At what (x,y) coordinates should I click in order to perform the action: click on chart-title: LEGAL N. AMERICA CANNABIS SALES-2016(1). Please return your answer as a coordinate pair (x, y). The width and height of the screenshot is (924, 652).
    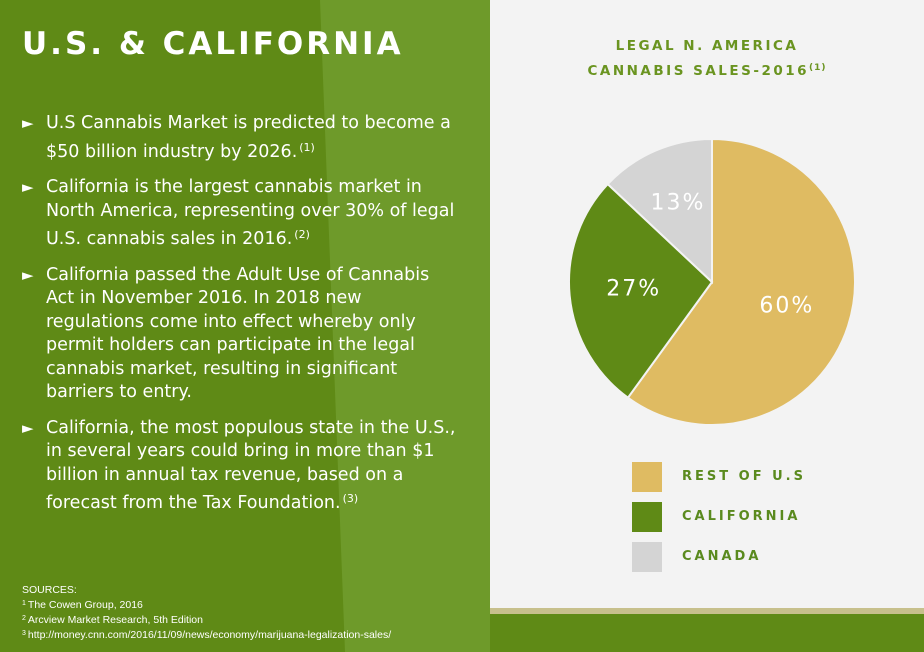
    Looking at the image, I should click on (707, 58).